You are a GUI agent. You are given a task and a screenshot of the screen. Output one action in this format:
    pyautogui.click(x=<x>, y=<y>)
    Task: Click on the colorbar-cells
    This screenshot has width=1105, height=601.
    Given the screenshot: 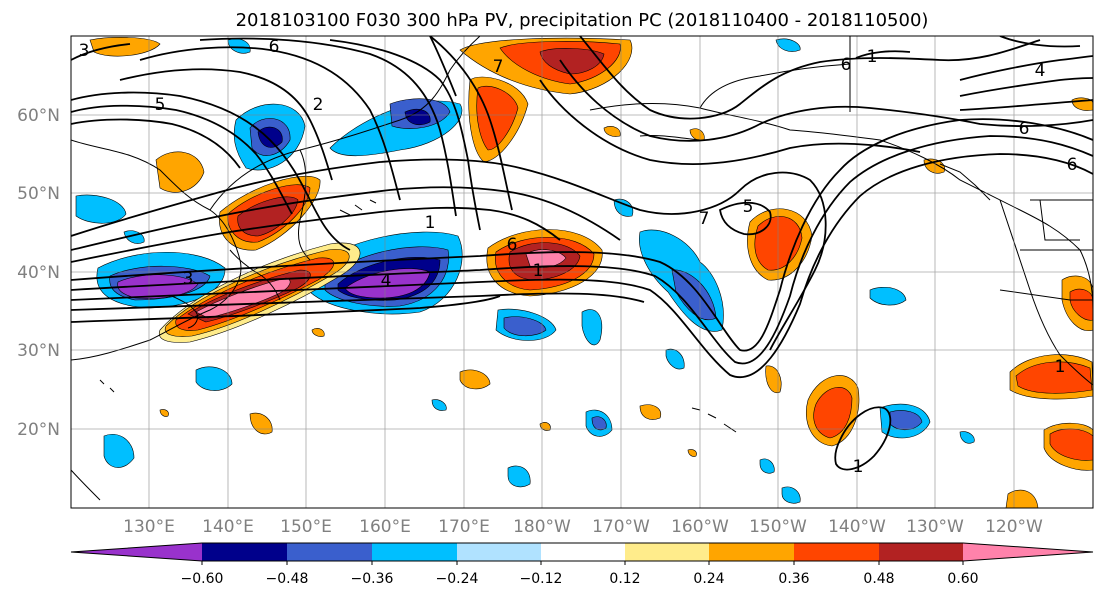 What is the action you would take?
    pyautogui.click(x=582, y=552)
    